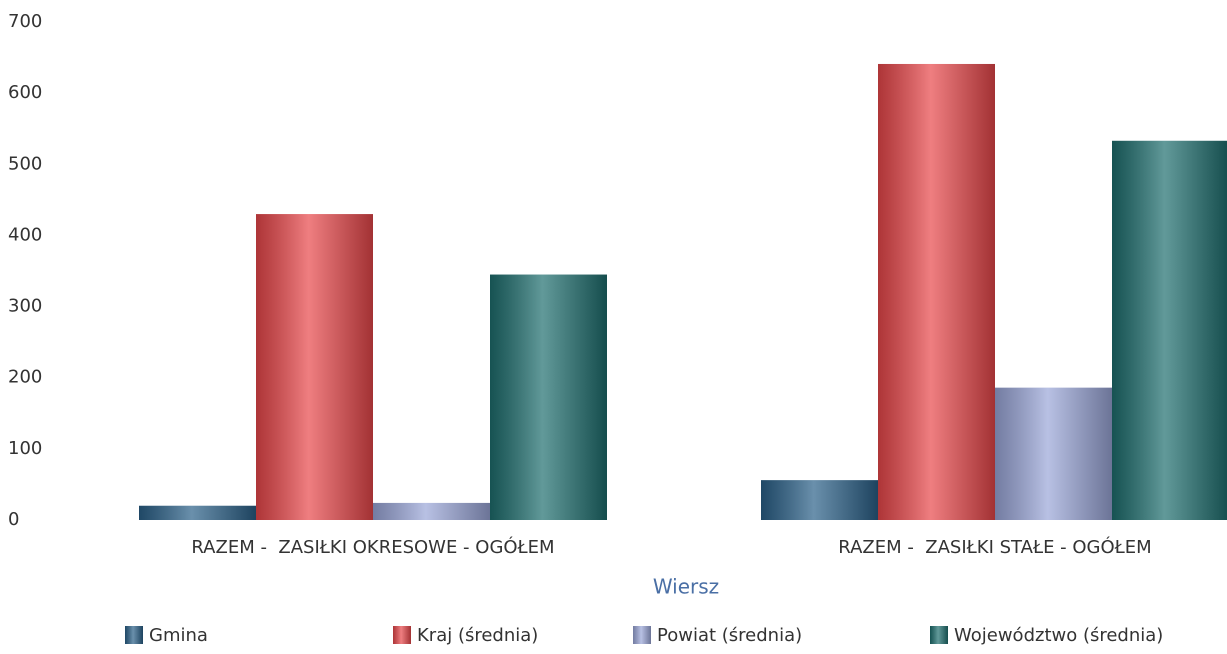  What do you see at coordinates (25, 92) in the screenshot?
I see `y-tick-label: 600` at bounding box center [25, 92].